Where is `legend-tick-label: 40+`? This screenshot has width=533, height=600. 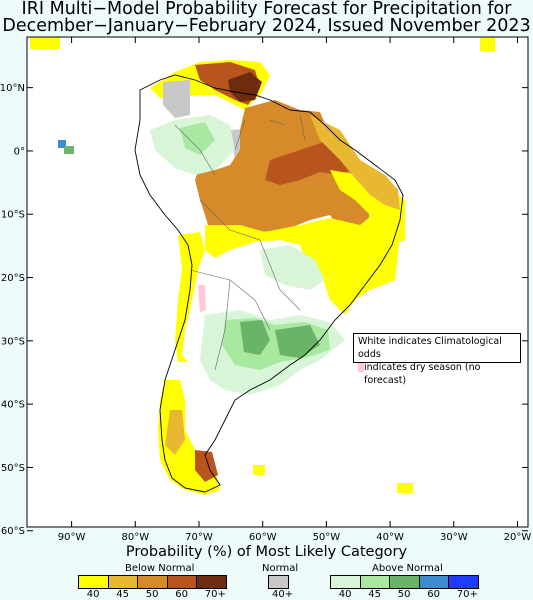 legend-tick-label: 40+ is located at coordinates (283, 594).